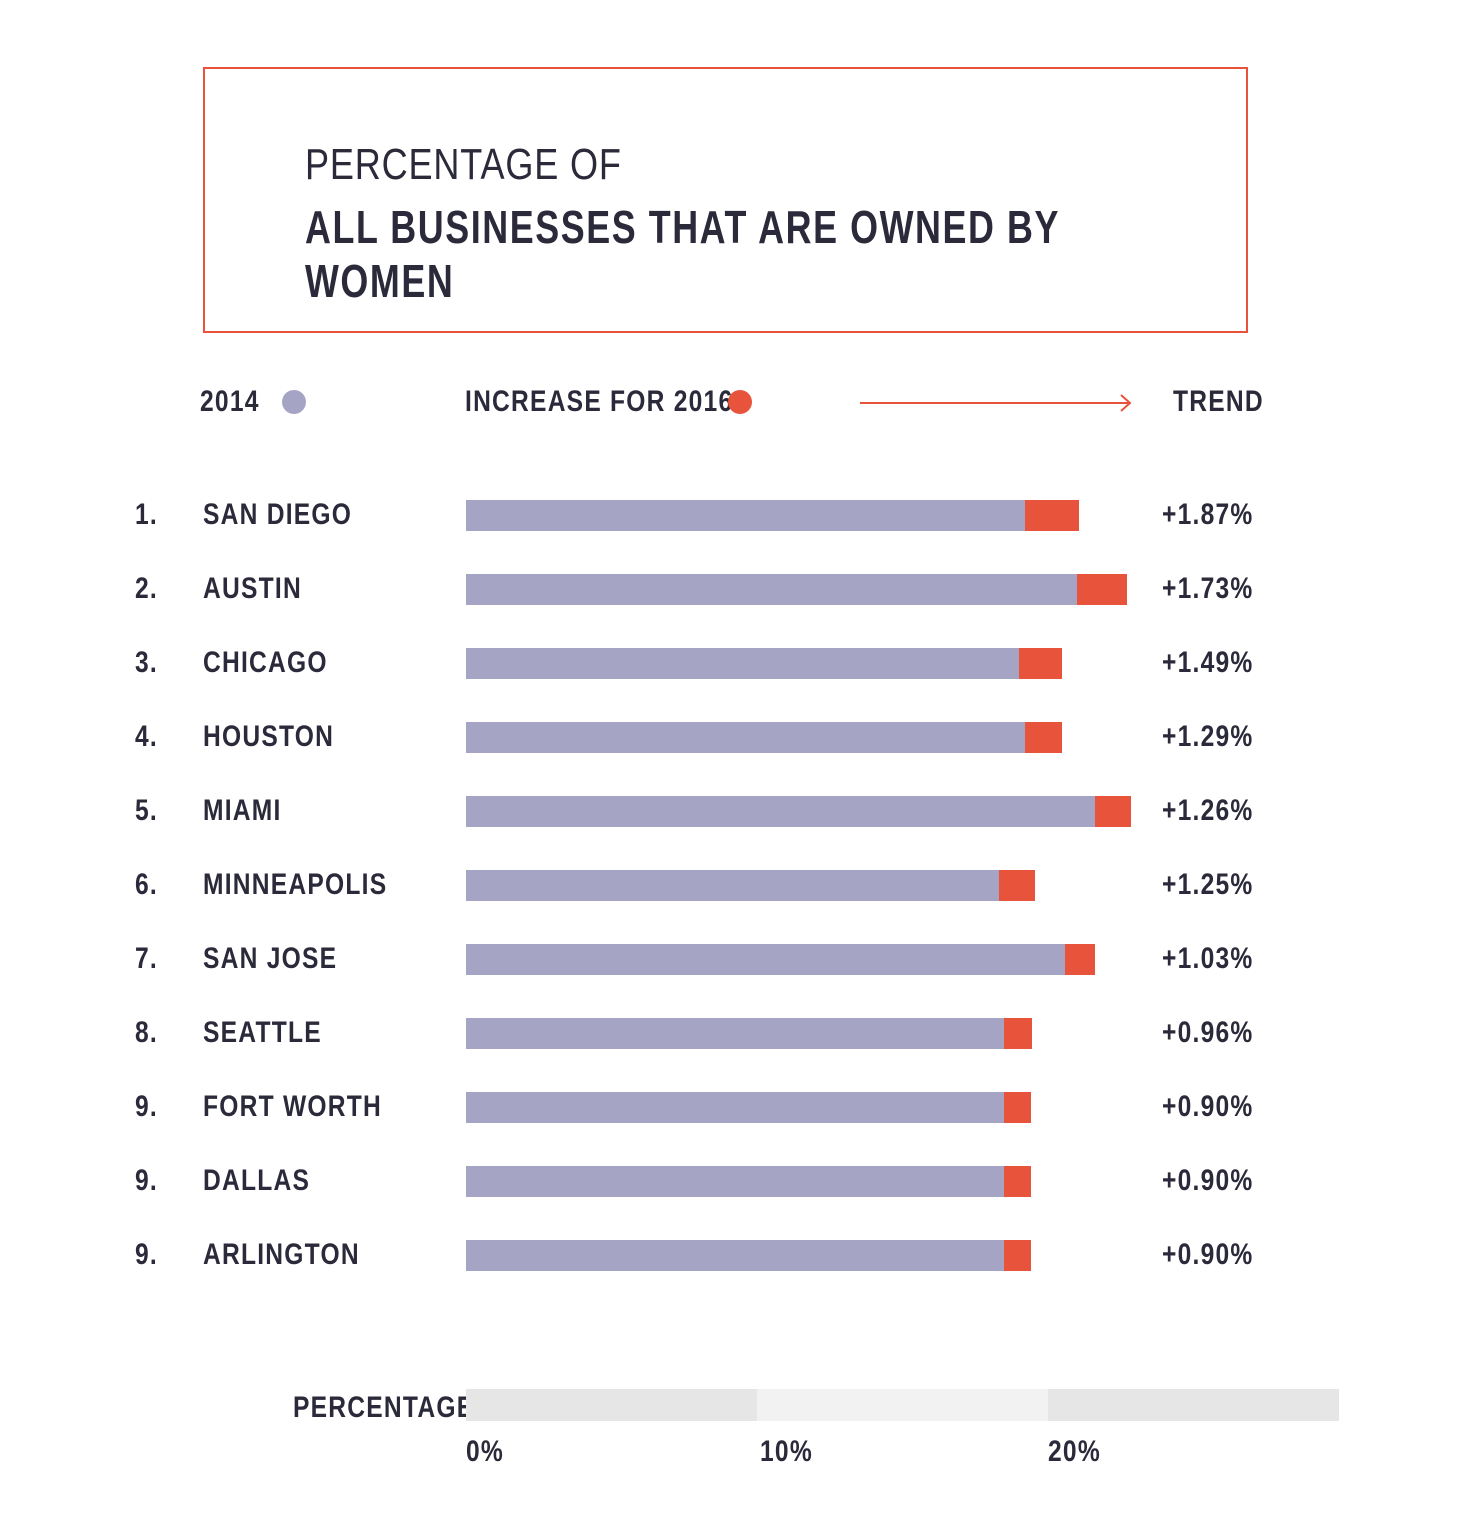 This screenshot has height=1536, width=1478. Describe the element at coordinates (485, 1451) in the screenshot. I see `axis-tick-0: 0%` at that location.